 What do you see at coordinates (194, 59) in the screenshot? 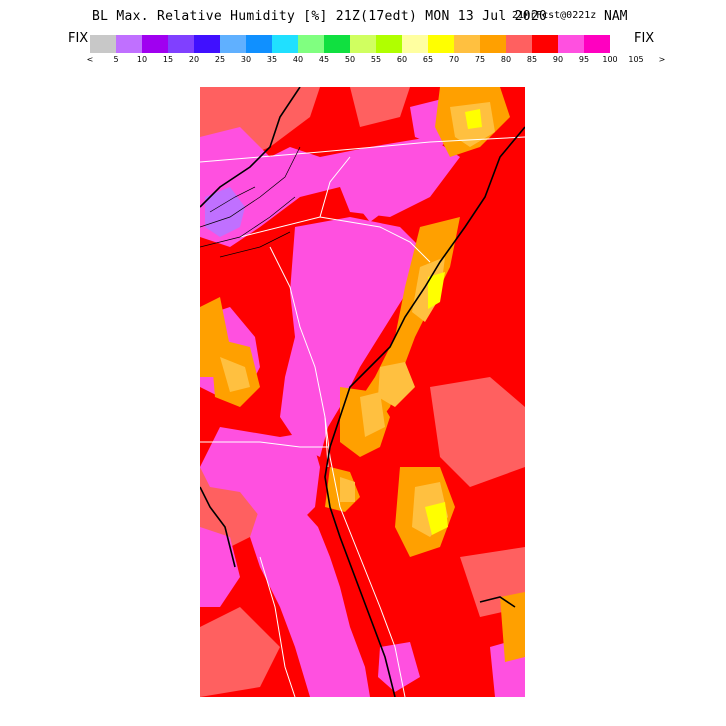
I see `legend-tick-label: 20` at bounding box center [194, 59].